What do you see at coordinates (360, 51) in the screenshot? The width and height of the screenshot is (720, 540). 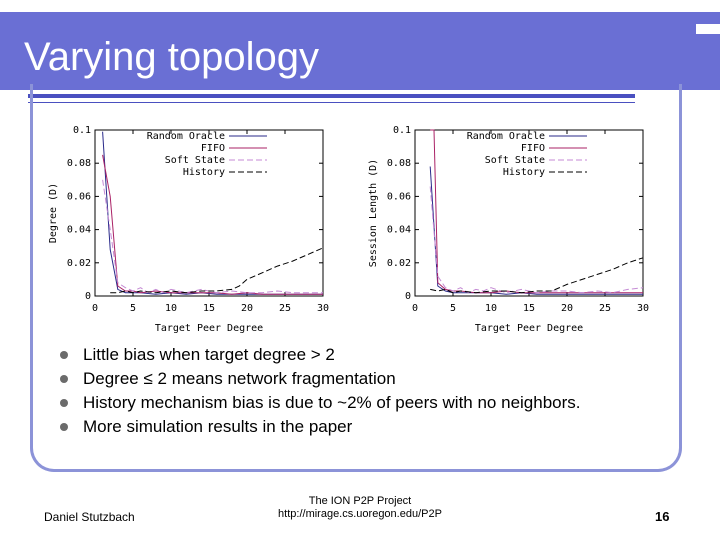 I see `title-bar` at bounding box center [360, 51].